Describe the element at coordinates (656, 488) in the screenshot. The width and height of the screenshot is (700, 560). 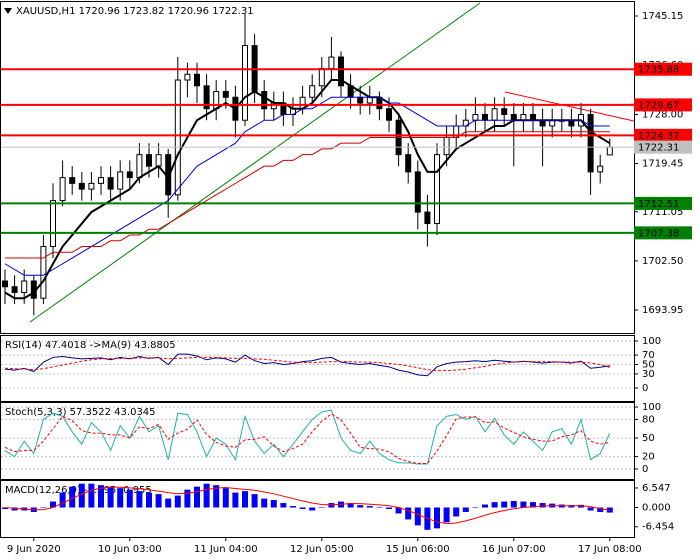
I see `y-tick-label: 6.547` at that location.